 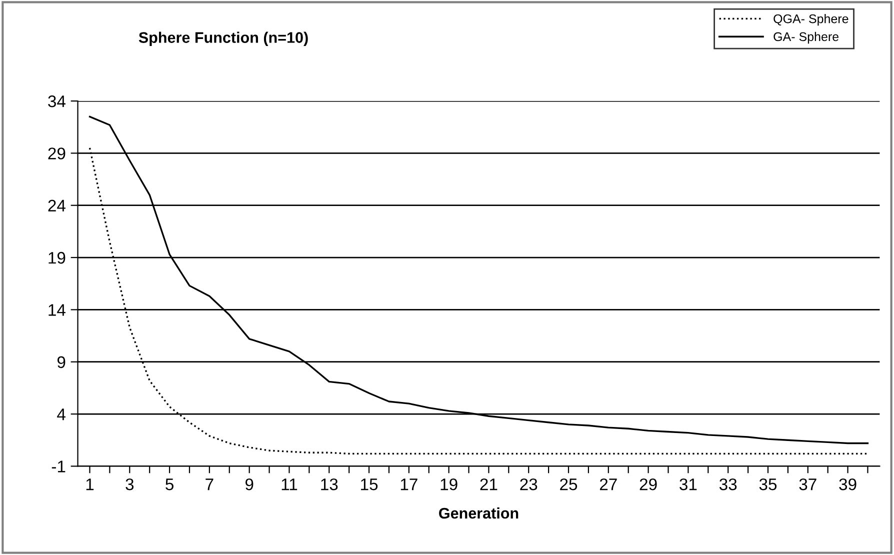 What do you see at coordinates (806, 38) in the screenshot?
I see `legend-label: GA- Sphere` at bounding box center [806, 38].